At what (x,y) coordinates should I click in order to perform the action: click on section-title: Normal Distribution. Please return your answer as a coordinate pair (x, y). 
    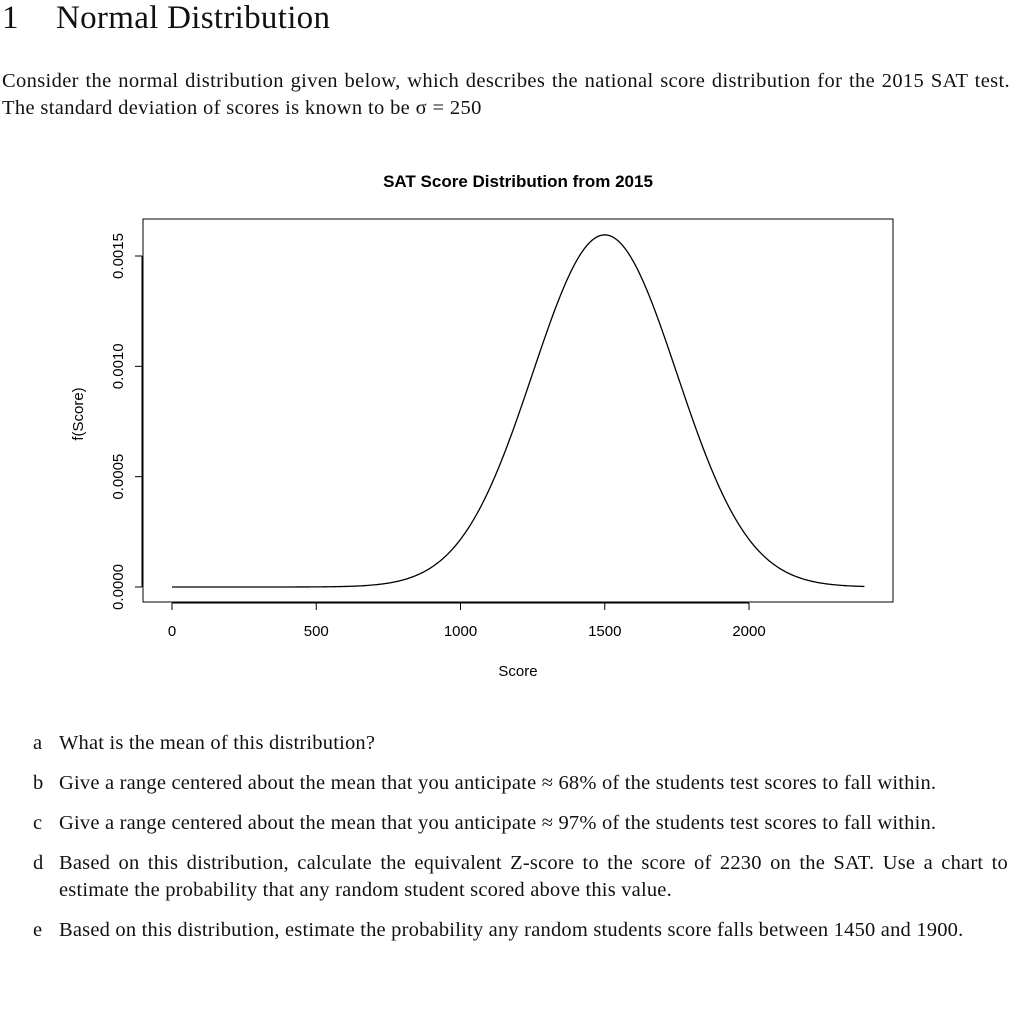
    Looking at the image, I should click on (193, 18).